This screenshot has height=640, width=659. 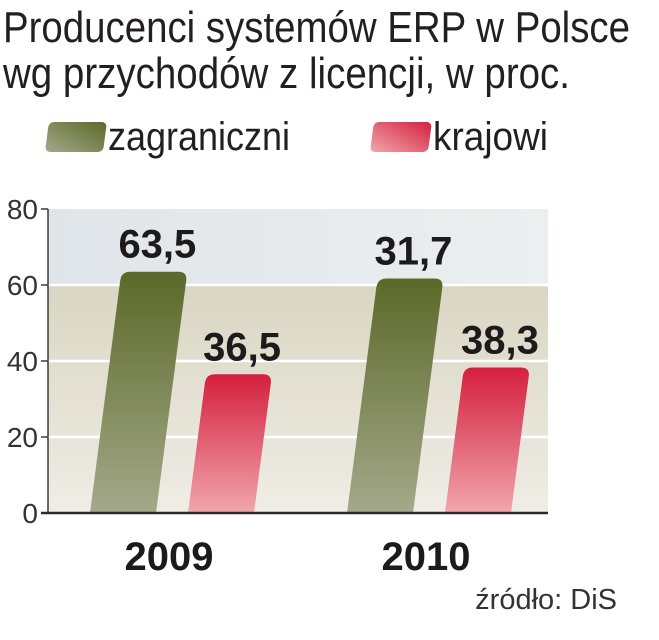 I want to click on data-label-krajowi-2010: 38,3, so click(x=500, y=340).